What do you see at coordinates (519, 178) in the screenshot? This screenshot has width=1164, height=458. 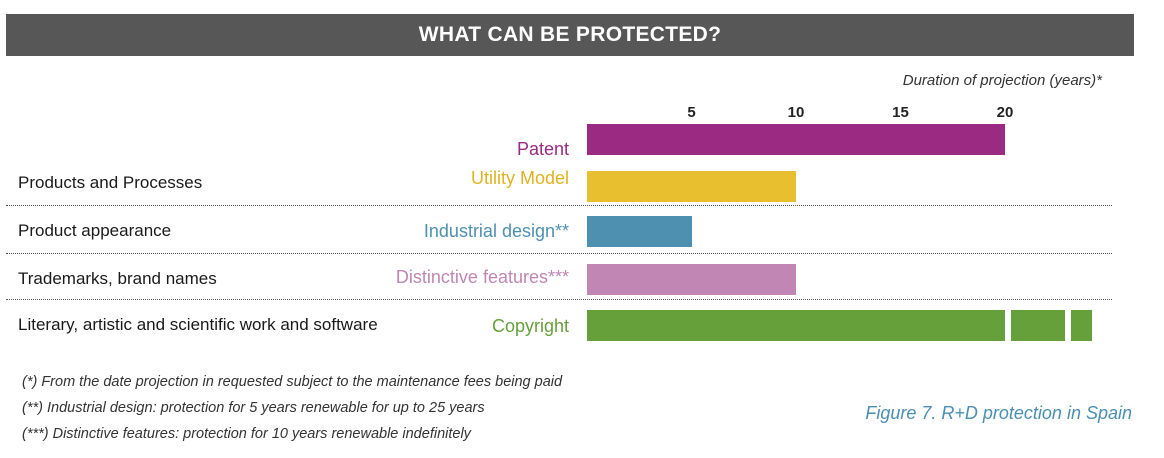 I see `series-label-utility-model: Utility Model` at bounding box center [519, 178].